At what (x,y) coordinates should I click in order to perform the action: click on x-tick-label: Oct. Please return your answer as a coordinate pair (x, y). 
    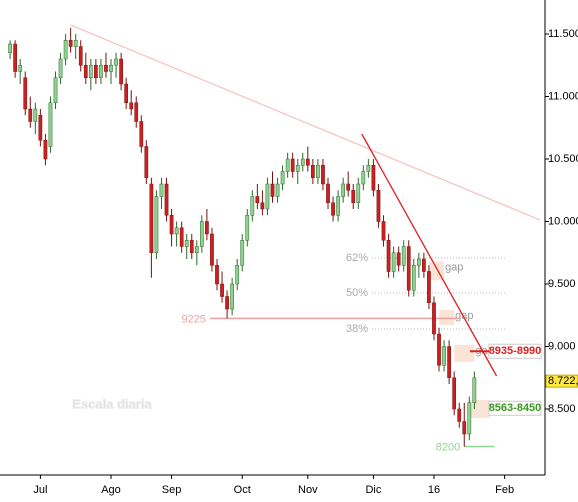
    Looking at the image, I should click on (242, 490).